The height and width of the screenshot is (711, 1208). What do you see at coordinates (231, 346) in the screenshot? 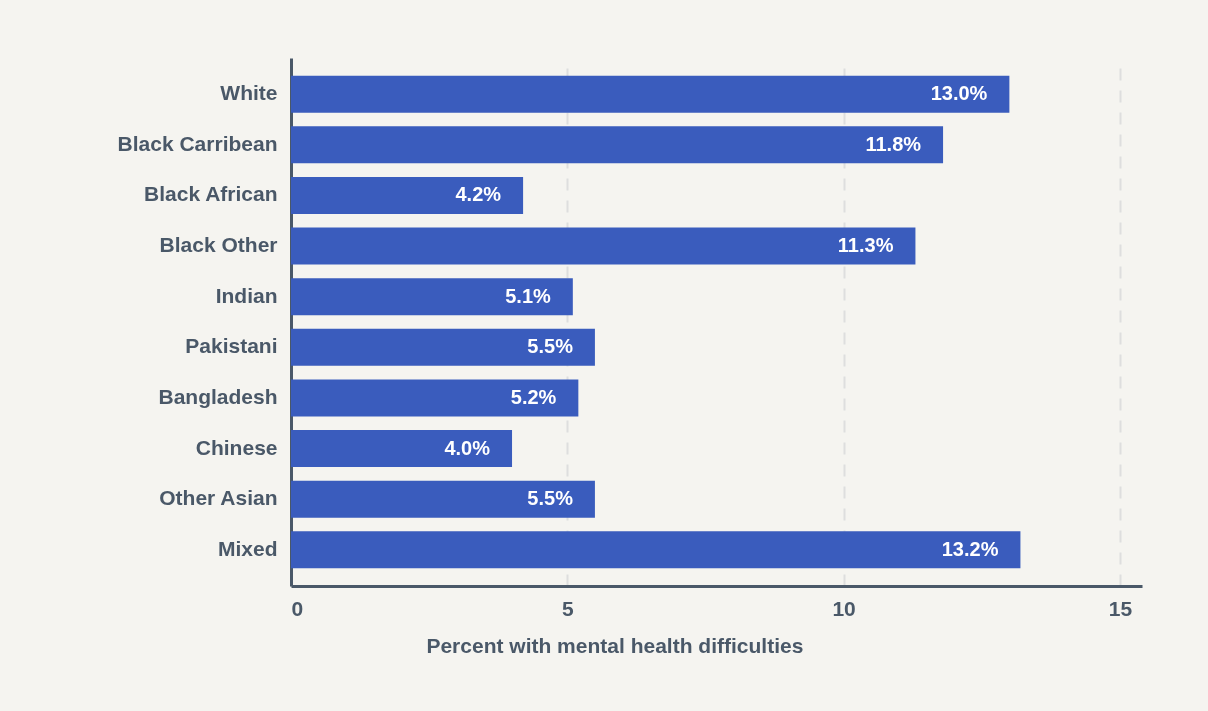
I see `y-tick-label: Pakistani` at bounding box center [231, 346].